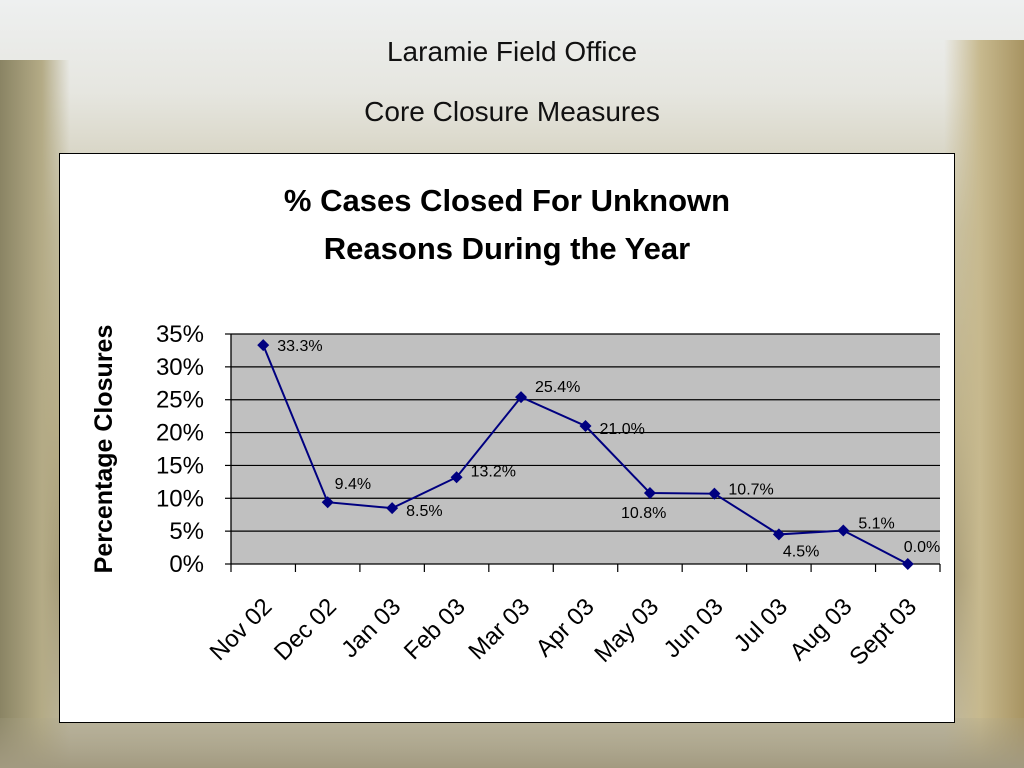 Image resolution: width=1024 pixels, height=768 pixels. I want to click on x-tick-label: Apr 03, so click(565, 627).